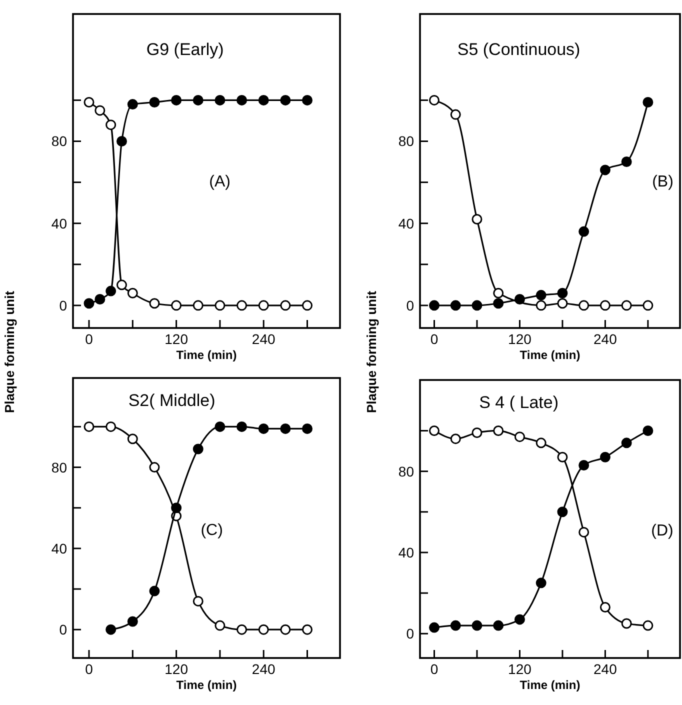 The height and width of the screenshot is (705, 682). What do you see at coordinates (172, 400) in the screenshot?
I see `text: S2( Middle)` at bounding box center [172, 400].